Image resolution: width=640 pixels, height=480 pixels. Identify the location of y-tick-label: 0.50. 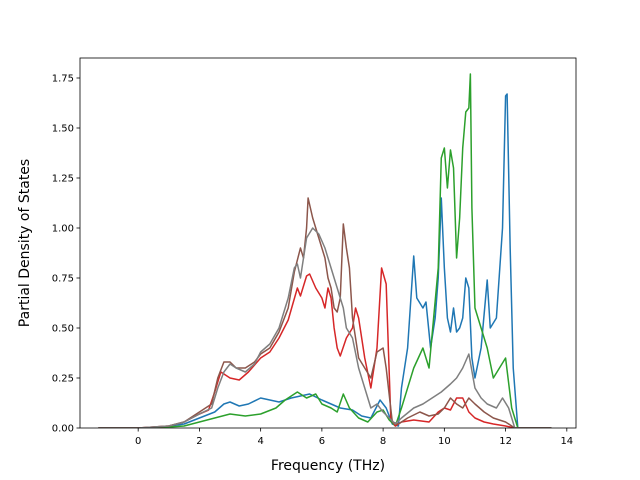
(63, 329).